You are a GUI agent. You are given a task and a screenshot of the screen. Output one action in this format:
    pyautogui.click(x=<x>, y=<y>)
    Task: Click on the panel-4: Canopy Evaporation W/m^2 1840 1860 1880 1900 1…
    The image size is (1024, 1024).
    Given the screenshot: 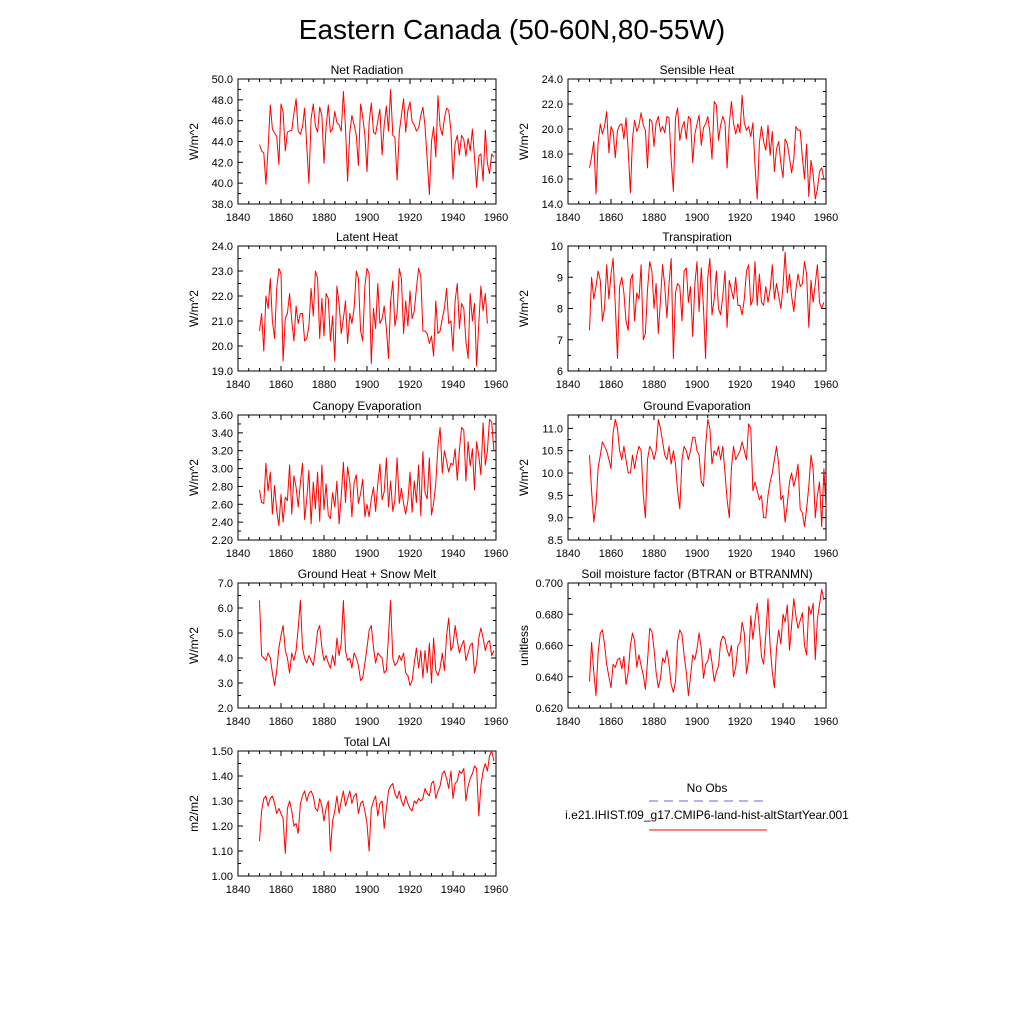 What is the action you would take?
    pyautogui.click(x=347, y=479)
    